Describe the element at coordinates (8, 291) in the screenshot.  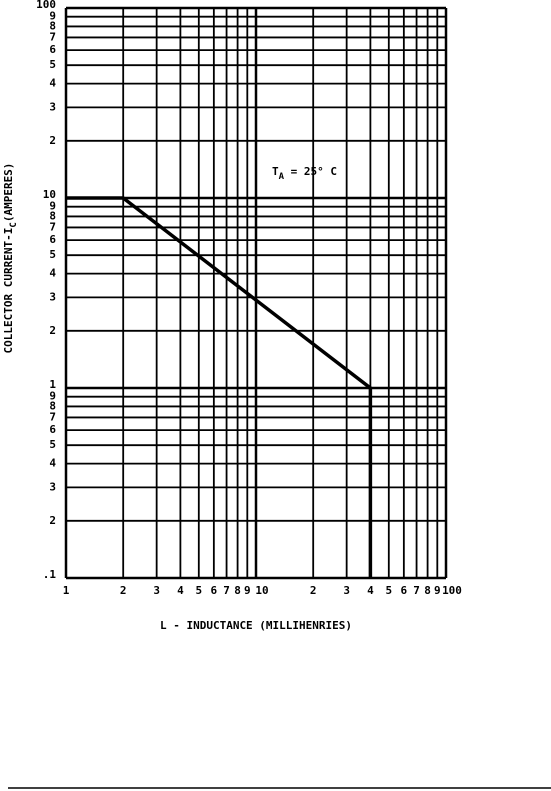
I see `y-axis-label-text: COLLECTOR CURRENT-I` at that location.